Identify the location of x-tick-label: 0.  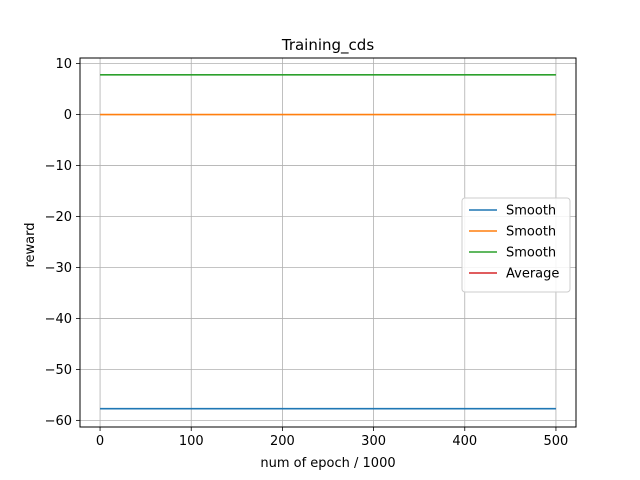
(100, 441).